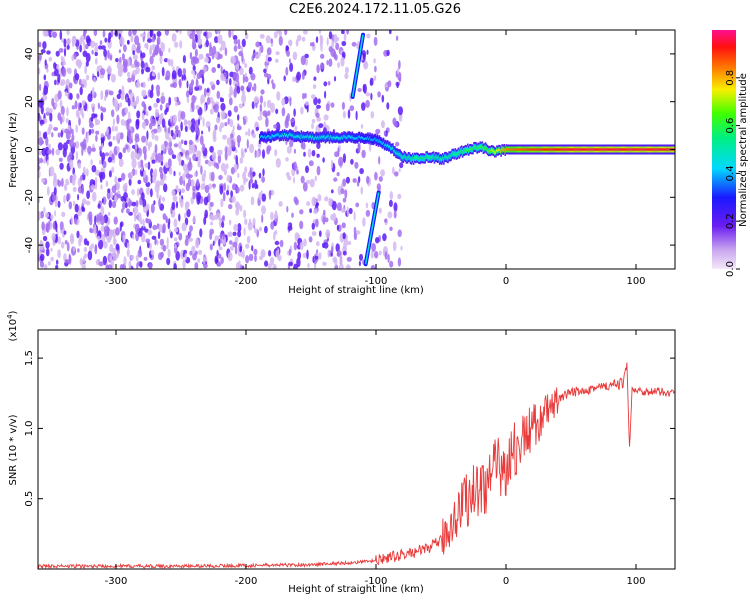 The height and width of the screenshot is (600, 750). What do you see at coordinates (12, 325) in the screenshot?
I see `snr-multiplier-label: (x104)` at bounding box center [12, 325].